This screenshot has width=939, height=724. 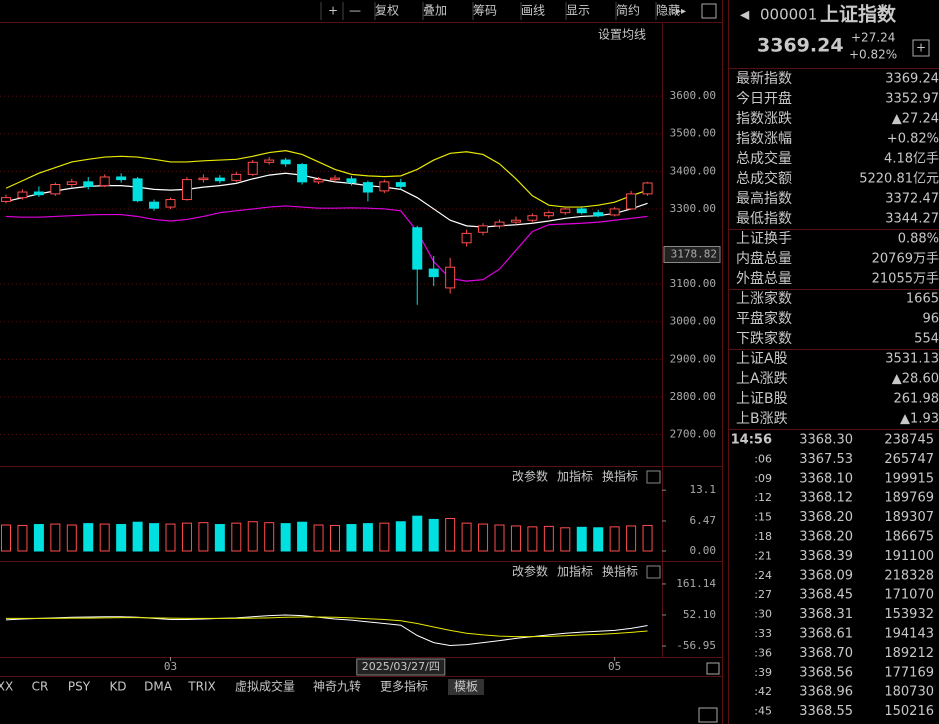 What do you see at coordinates (401, 667) in the screenshot?
I see `cursor-date-box` at bounding box center [401, 667].